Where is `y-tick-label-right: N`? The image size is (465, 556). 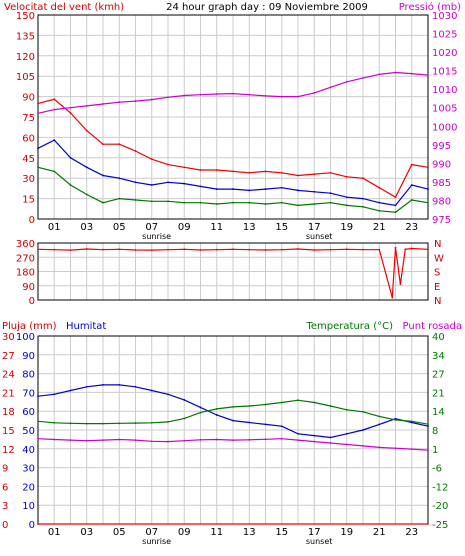 y-tick-label-right: N is located at coordinates (437, 301).